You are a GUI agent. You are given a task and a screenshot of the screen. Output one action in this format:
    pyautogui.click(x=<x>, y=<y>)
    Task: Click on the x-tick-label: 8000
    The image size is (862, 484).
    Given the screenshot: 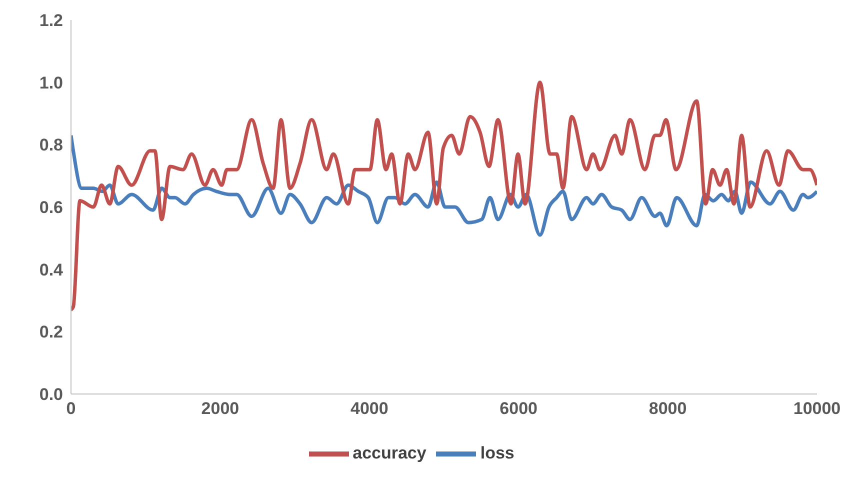 What is the action you would take?
    pyautogui.click(x=667, y=408)
    